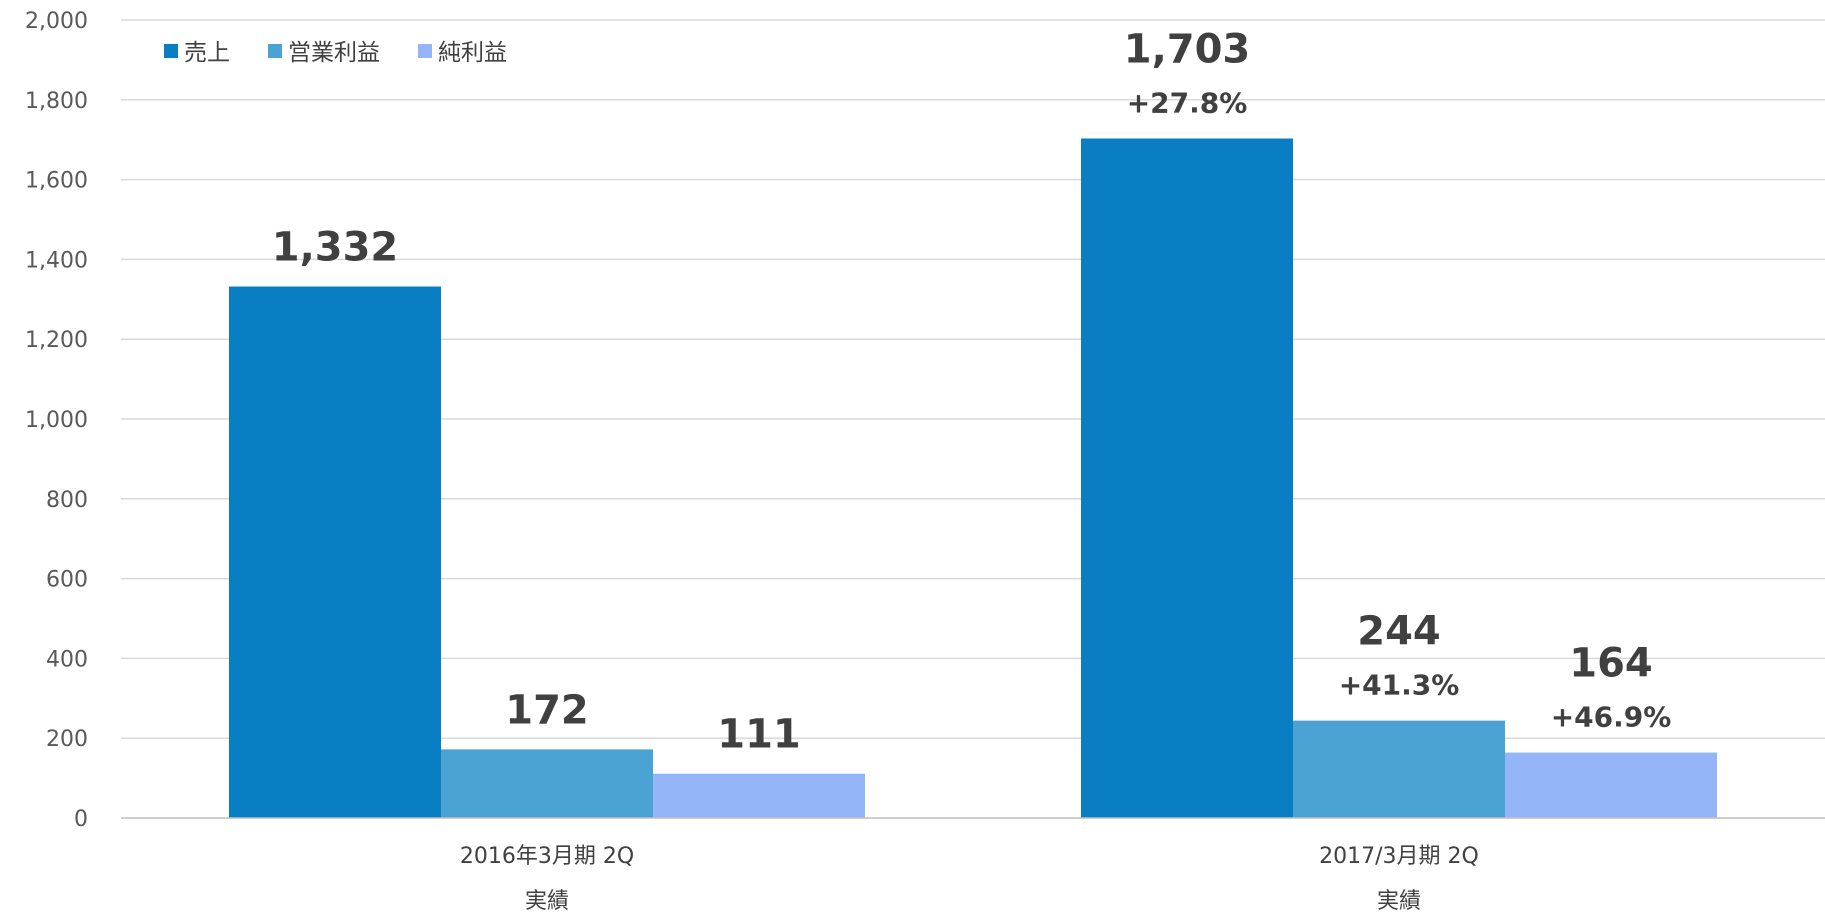 Image resolution: width=1825 pixels, height=918 pixels. Describe the element at coordinates (547, 710) in the screenshot. I see `value-label: 172` at that location.